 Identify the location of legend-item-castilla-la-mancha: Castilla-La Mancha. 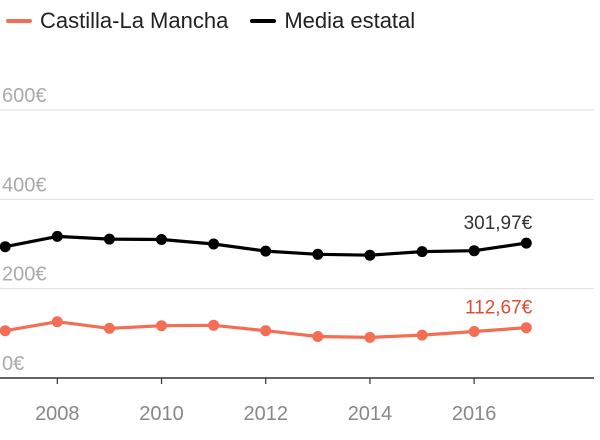
(117, 21).